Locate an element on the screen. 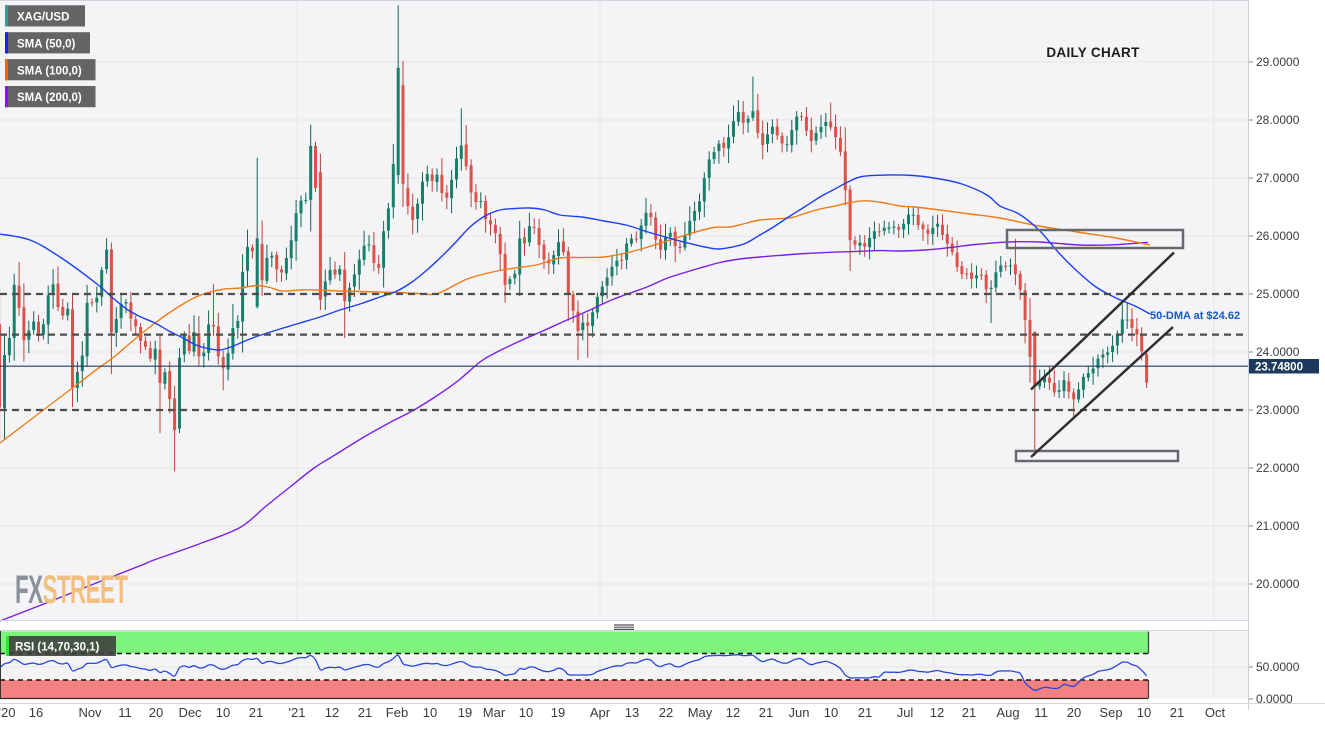  svg-text: 24.0000 is located at coordinates (1278, 352).